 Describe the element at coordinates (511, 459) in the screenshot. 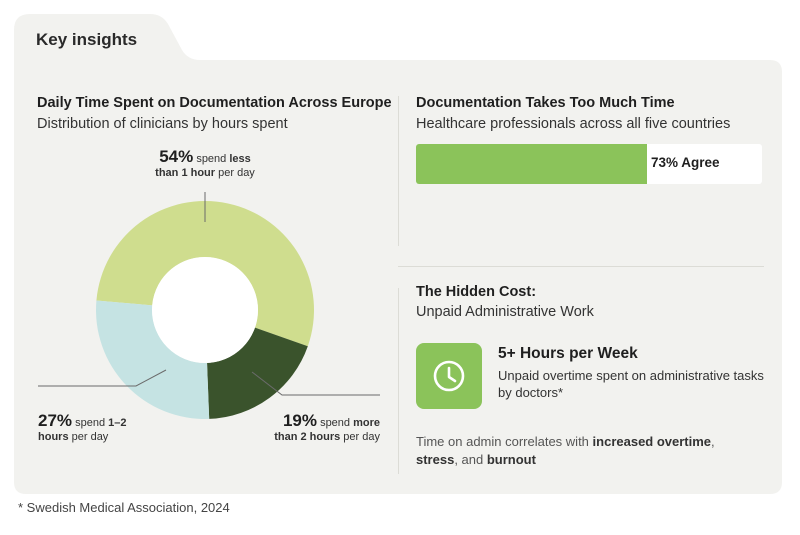

I see `note-burnout: burnout` at that location.